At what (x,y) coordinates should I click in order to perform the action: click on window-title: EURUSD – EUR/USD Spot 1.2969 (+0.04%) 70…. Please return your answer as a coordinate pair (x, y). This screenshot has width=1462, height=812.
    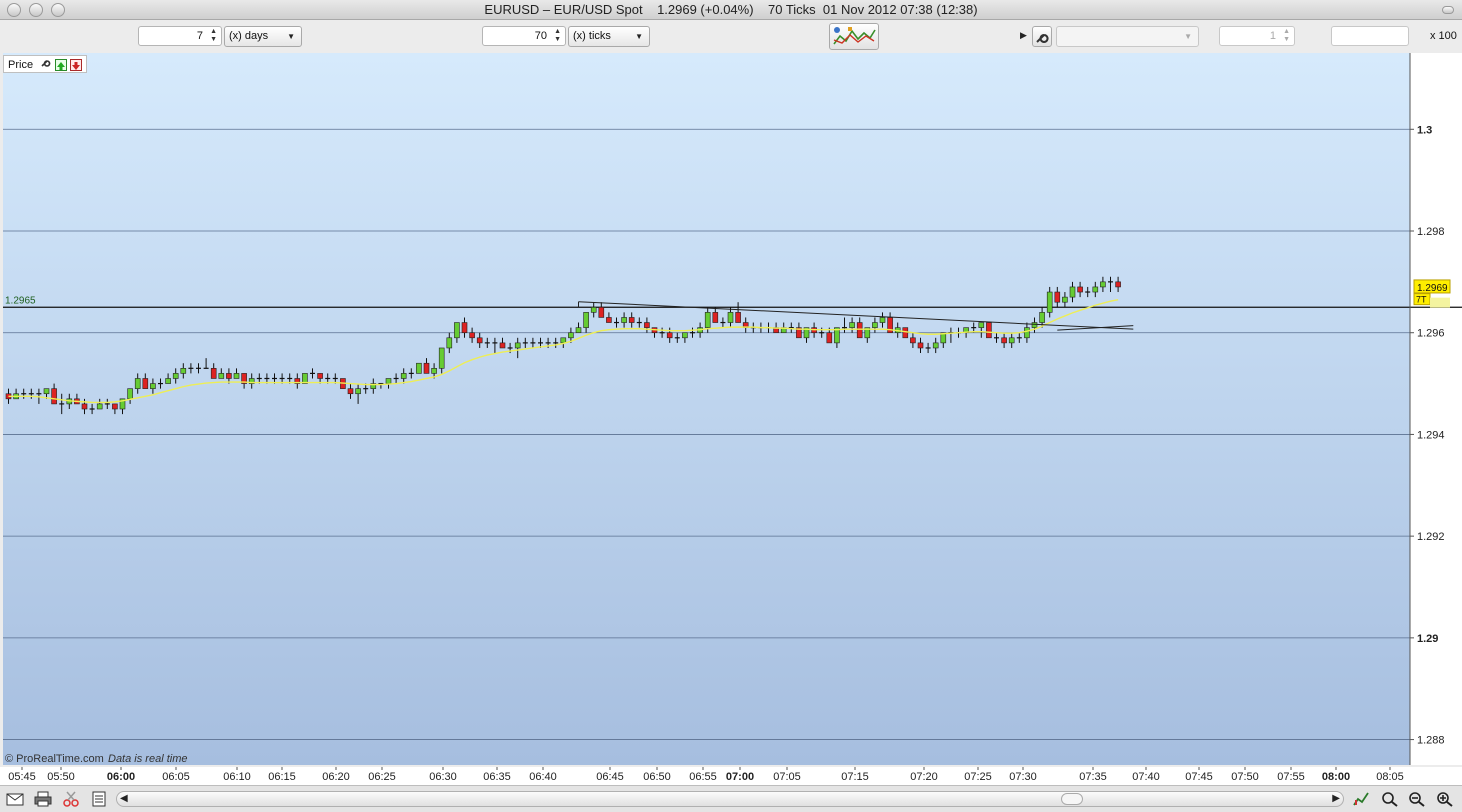
    Looking at the image, I should click on (731, 9).